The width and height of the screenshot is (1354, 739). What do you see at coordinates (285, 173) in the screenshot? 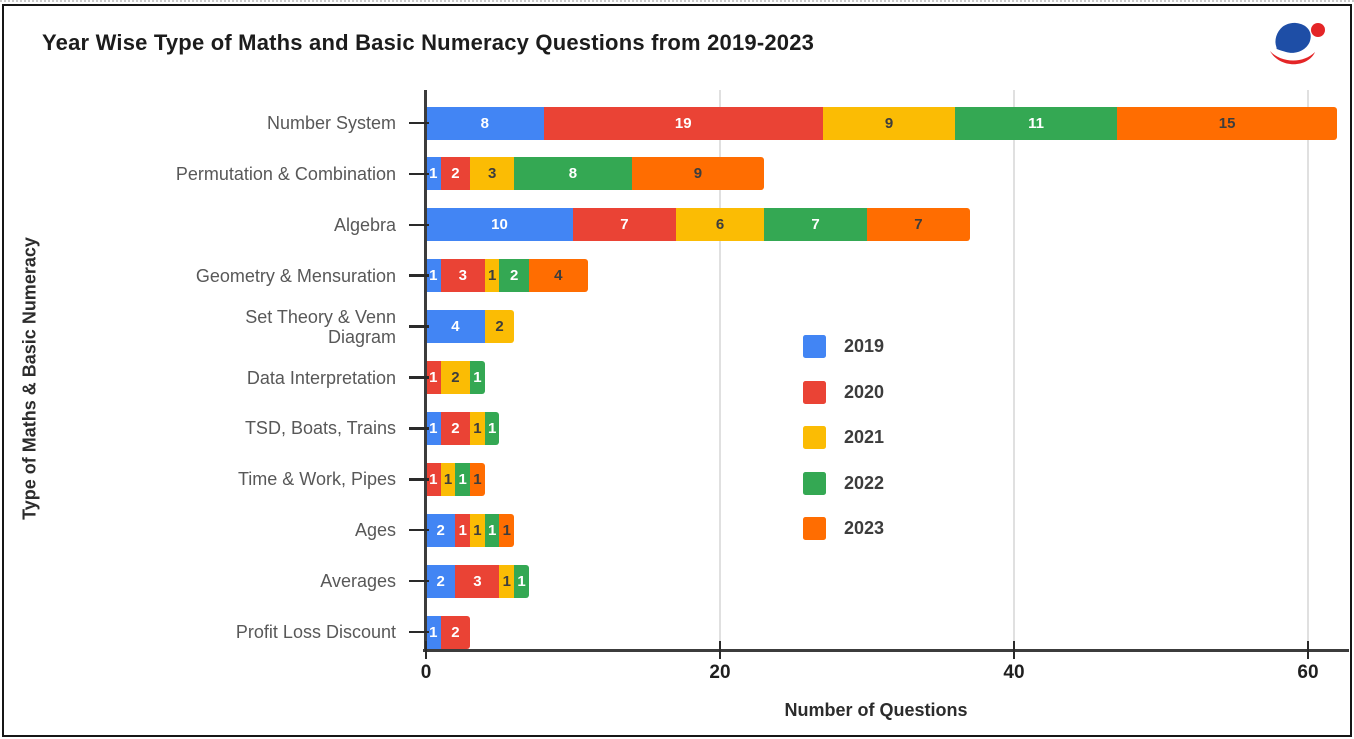
I see `category-label: Permutation & Combination` at bounding box center [285, 173].